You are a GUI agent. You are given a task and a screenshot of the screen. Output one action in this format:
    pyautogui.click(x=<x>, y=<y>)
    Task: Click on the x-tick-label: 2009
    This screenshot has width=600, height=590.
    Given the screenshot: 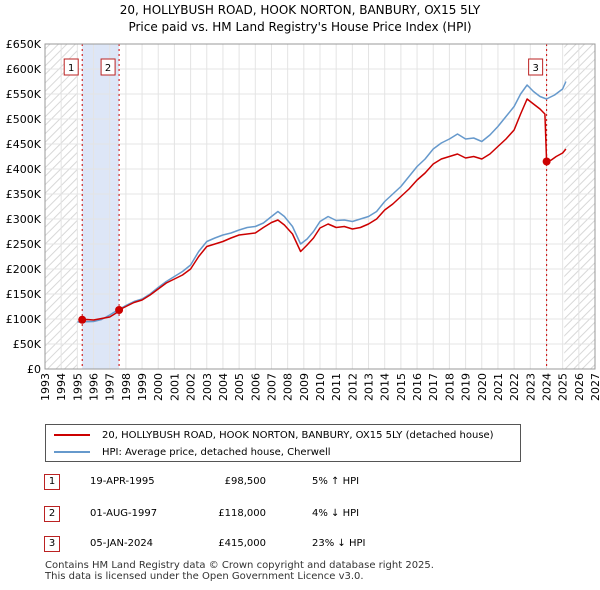 What is the action you would take?
    pyautogui.click(x=304, y=387)
    